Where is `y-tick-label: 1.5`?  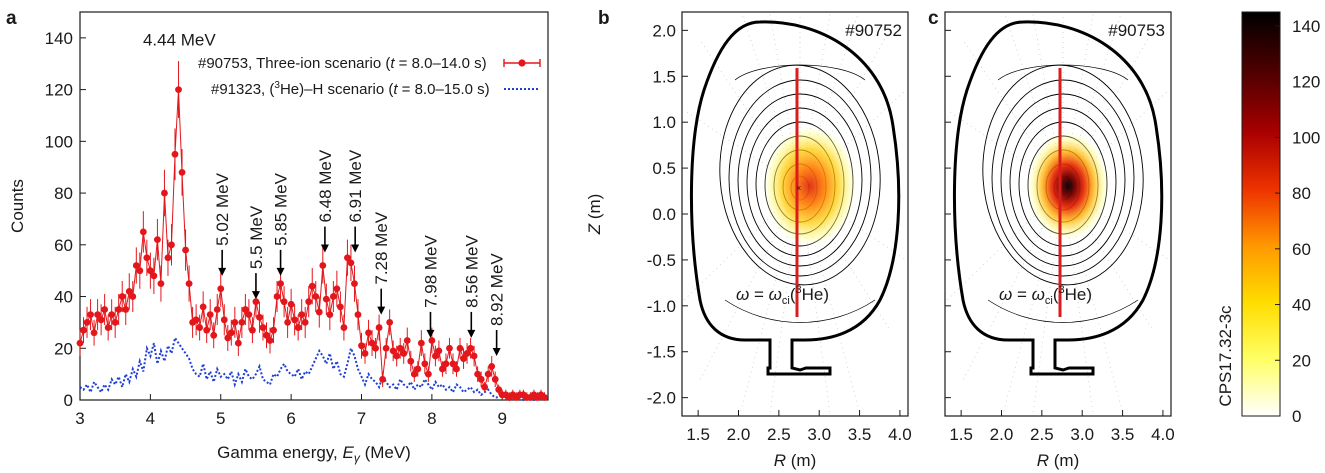 y-tick-label: 1.5 is located at coordinates (664, 76).